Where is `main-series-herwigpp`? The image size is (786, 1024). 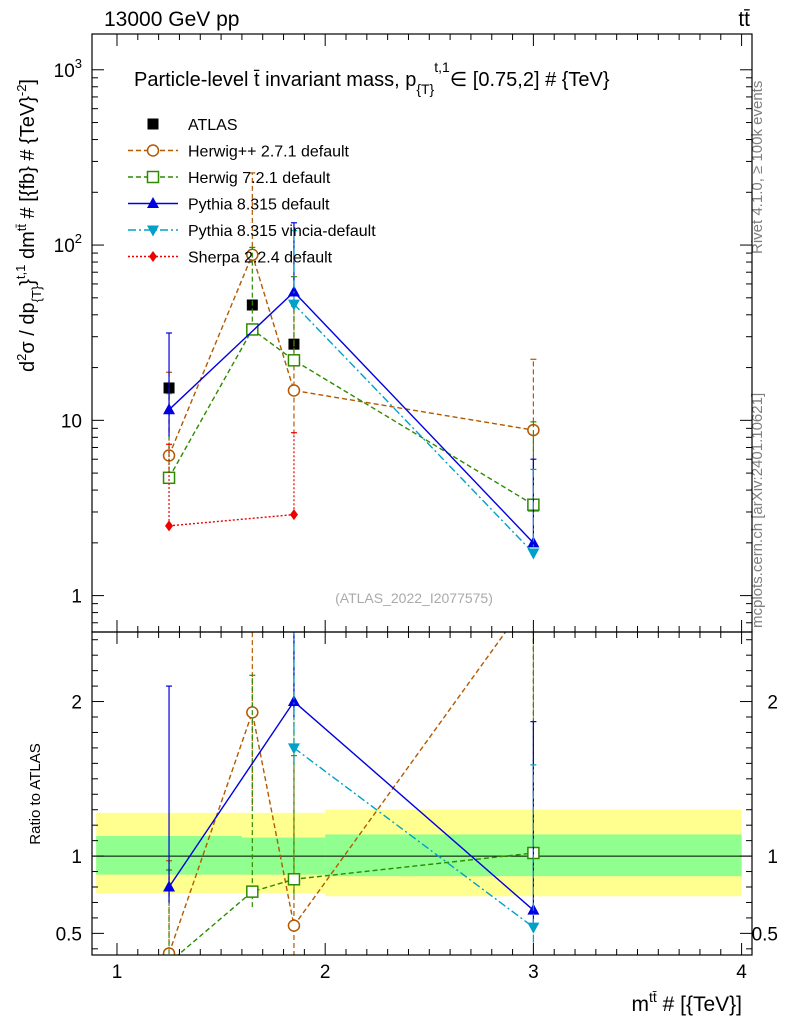 main-series-herwigpp is located at coordinates (351, 329).